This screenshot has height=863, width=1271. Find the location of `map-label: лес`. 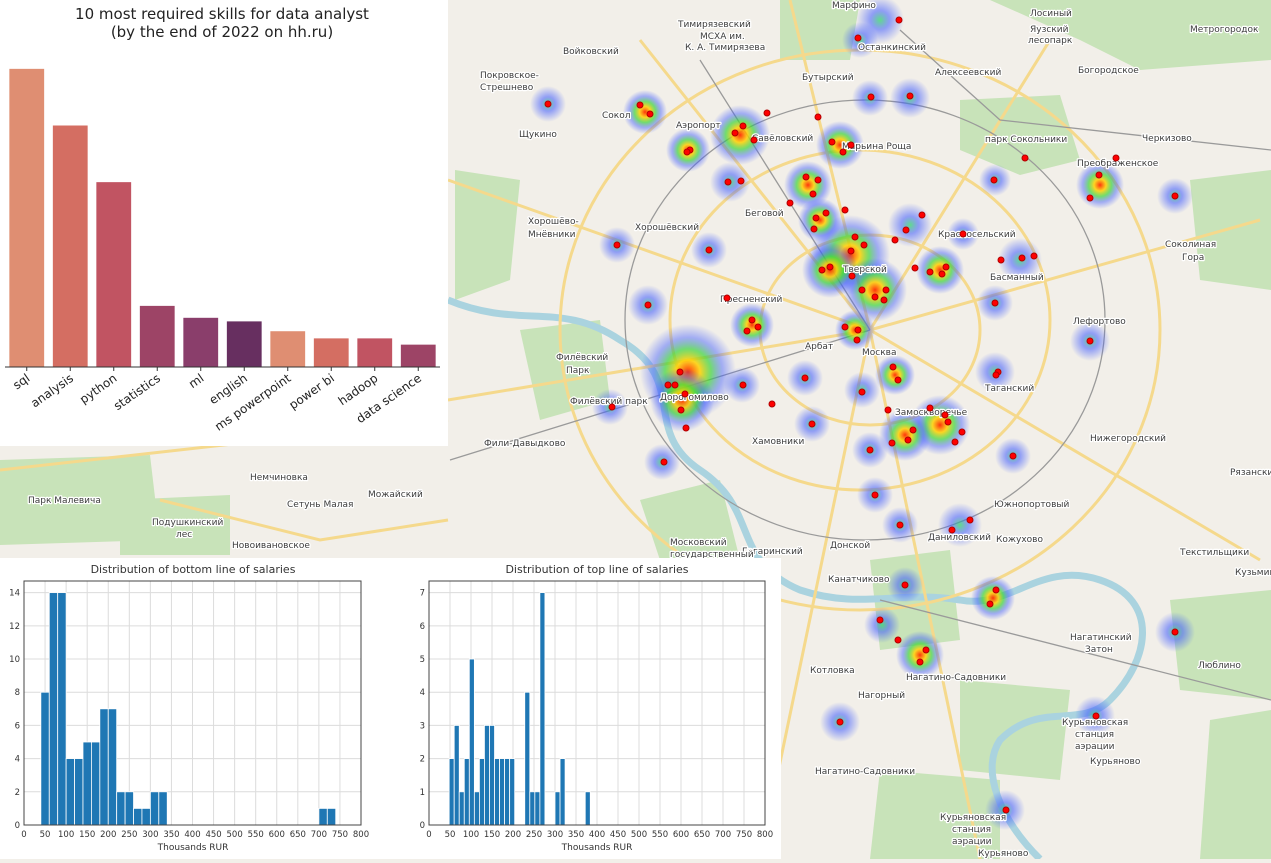

map-label: лес is located at coordinates (184, 535).